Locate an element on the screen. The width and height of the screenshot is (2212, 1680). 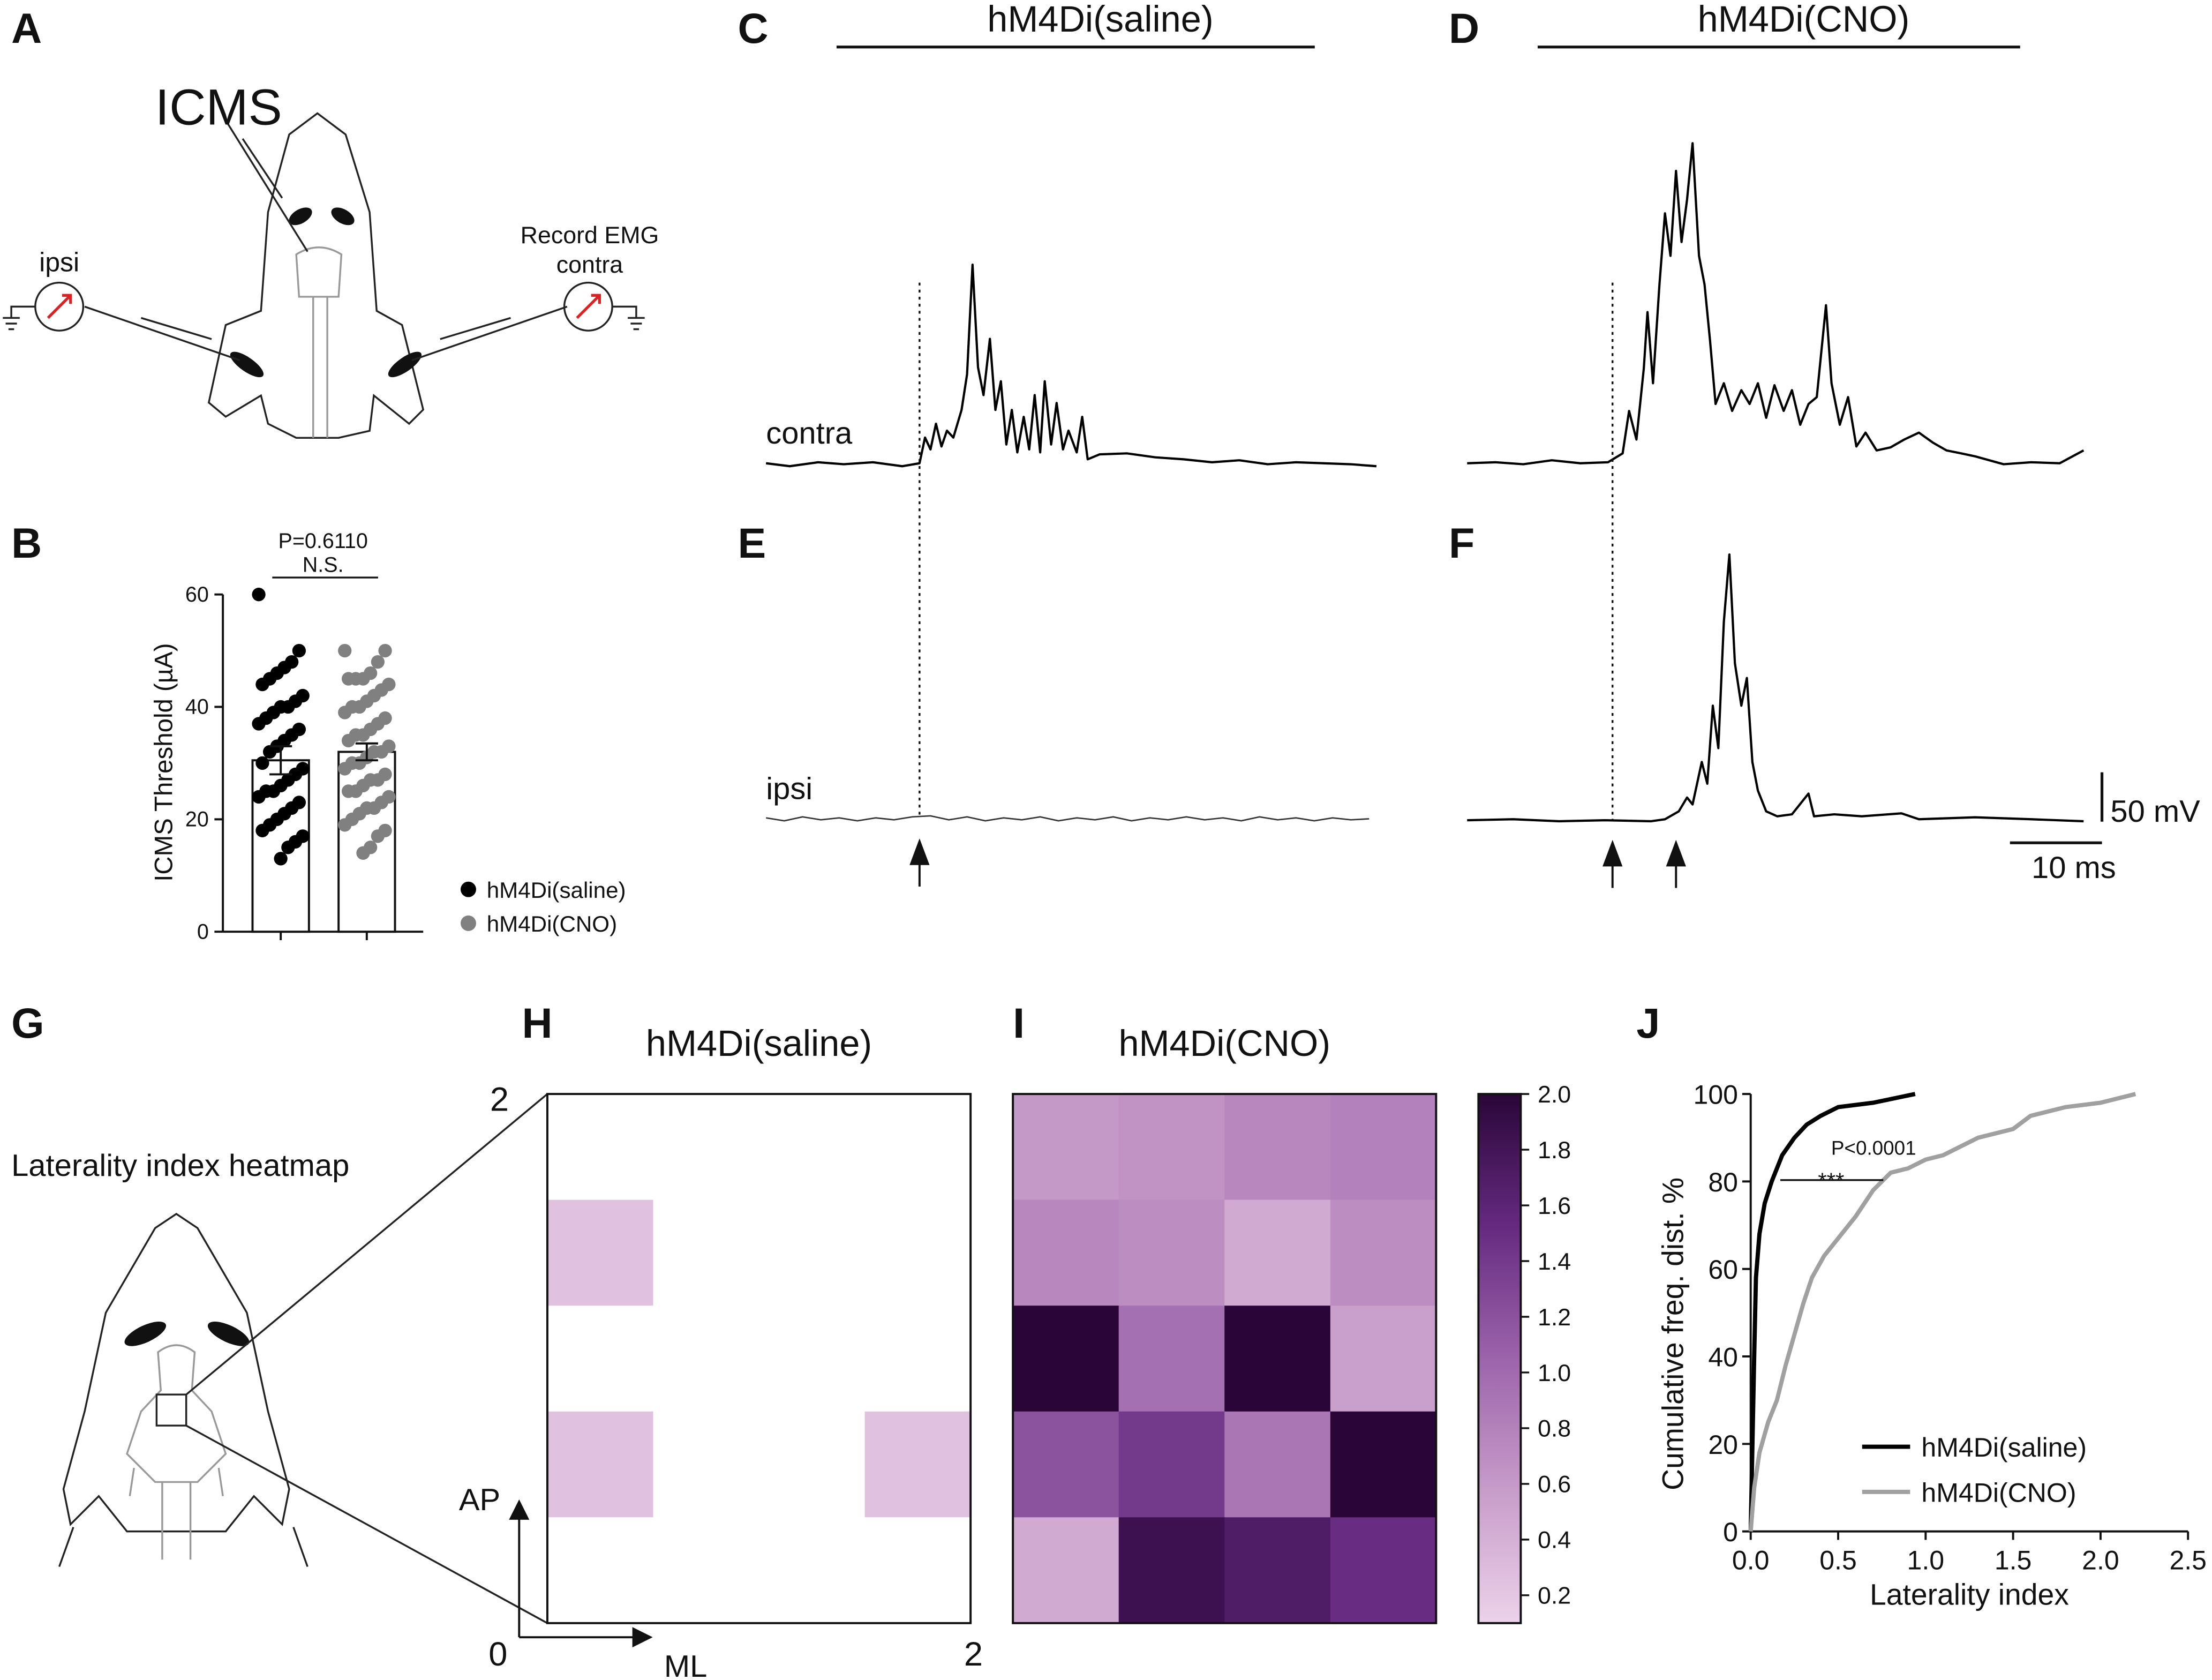
panel-label: G is located at coordinates (27, 1023).